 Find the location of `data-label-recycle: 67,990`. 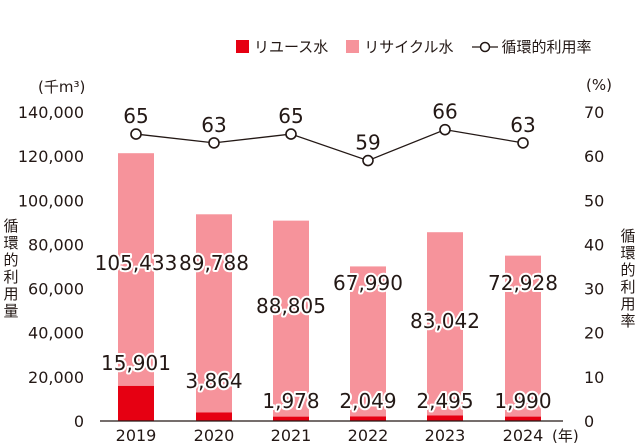

data-label-recycle: 67,990 is located at coordinates (368, 283).